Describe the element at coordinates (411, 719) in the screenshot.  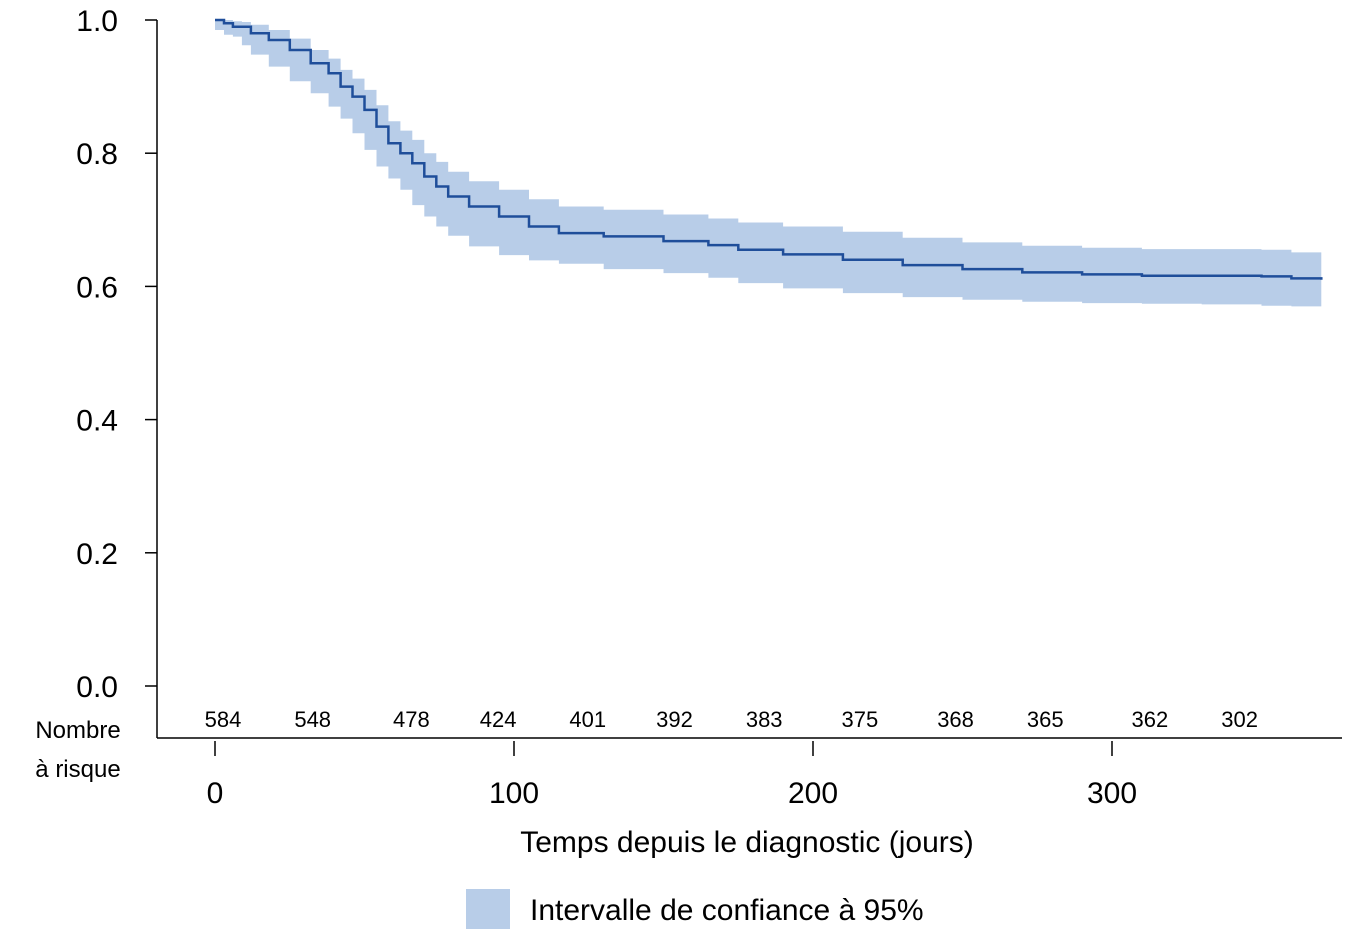
I see `risk-count: 478` at that location.